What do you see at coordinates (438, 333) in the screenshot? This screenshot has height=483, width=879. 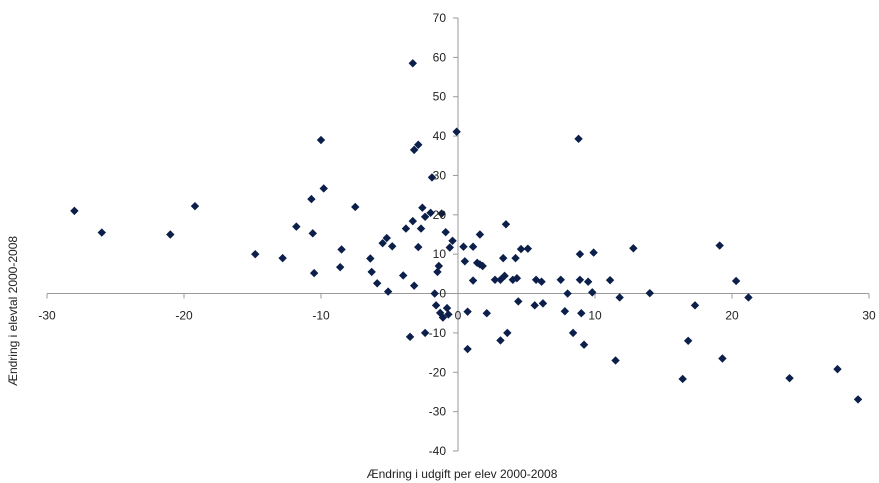 I see `y-tick-label: -10` at bounding box center [438, 333].